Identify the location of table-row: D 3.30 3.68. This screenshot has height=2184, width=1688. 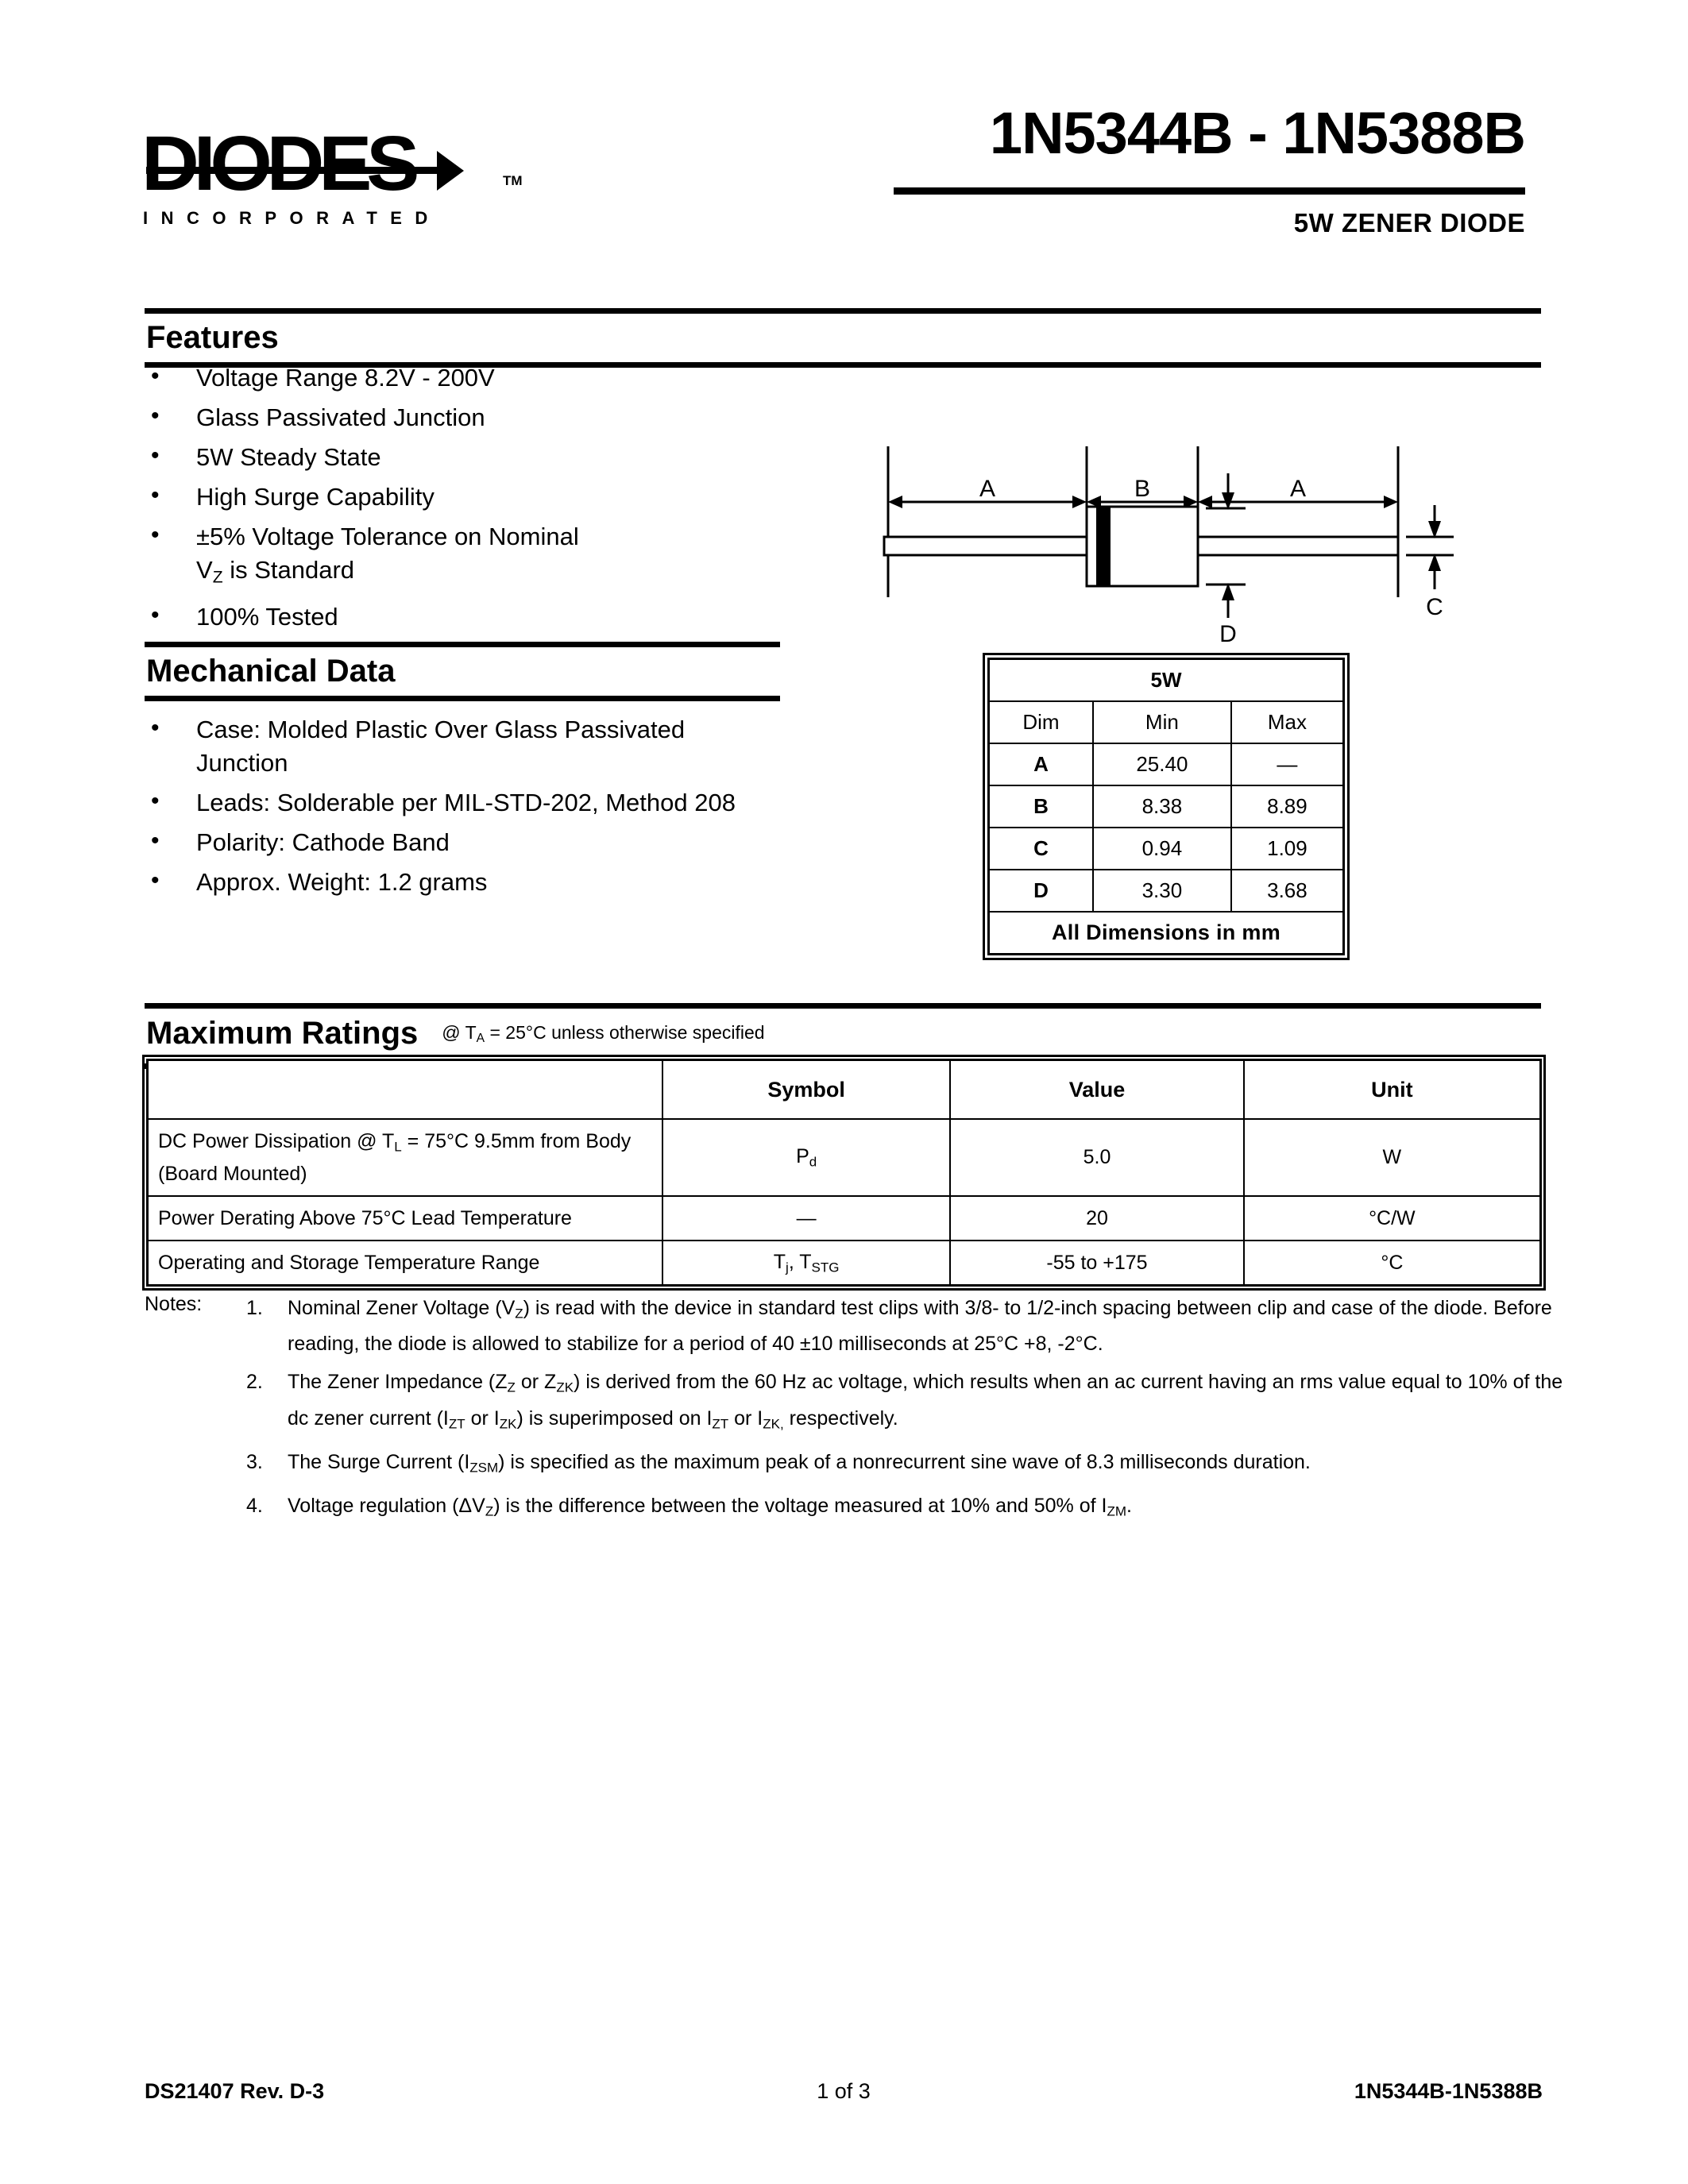
(1166, 891).